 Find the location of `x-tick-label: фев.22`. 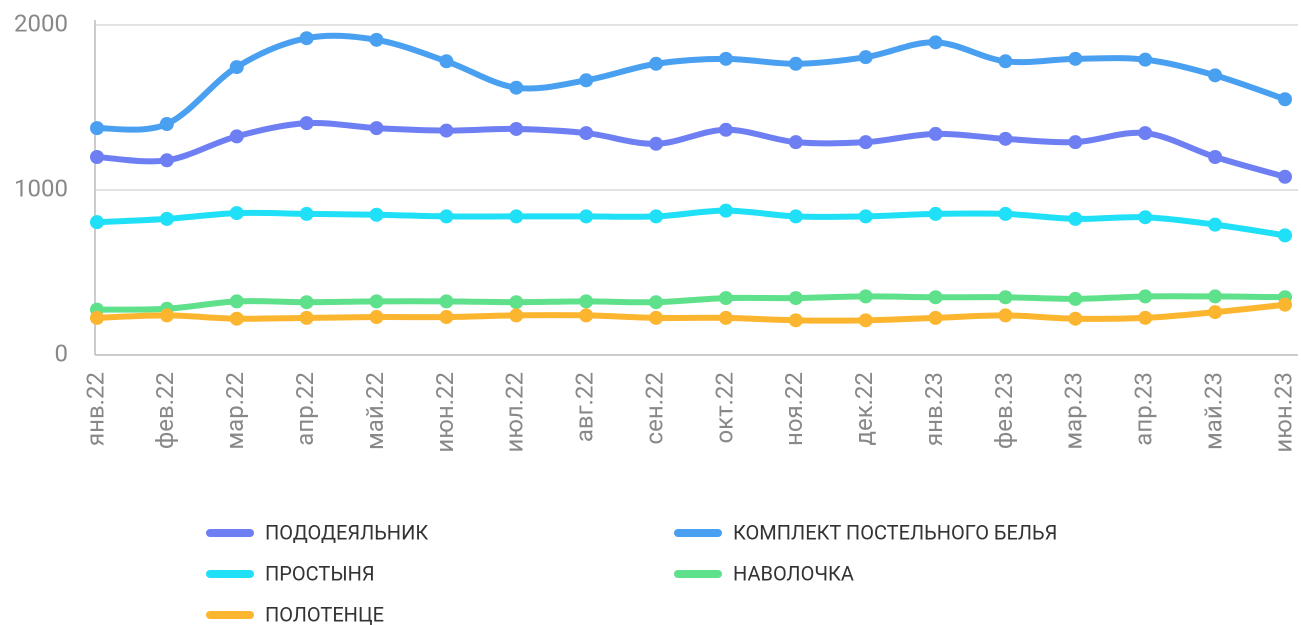

x-tick-label: фев.22 is located at coordinates (165, 410).